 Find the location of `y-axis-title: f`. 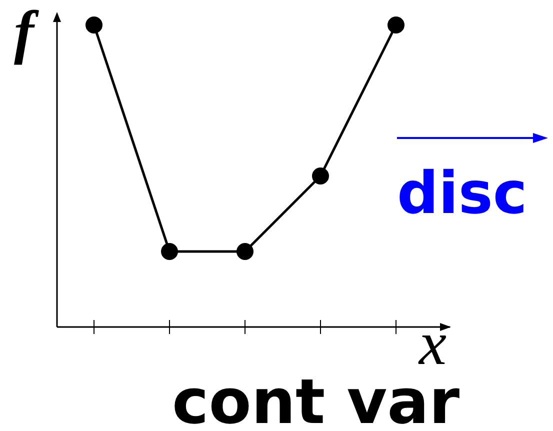

y-axis-title: f is located at coordinates (26, 32).